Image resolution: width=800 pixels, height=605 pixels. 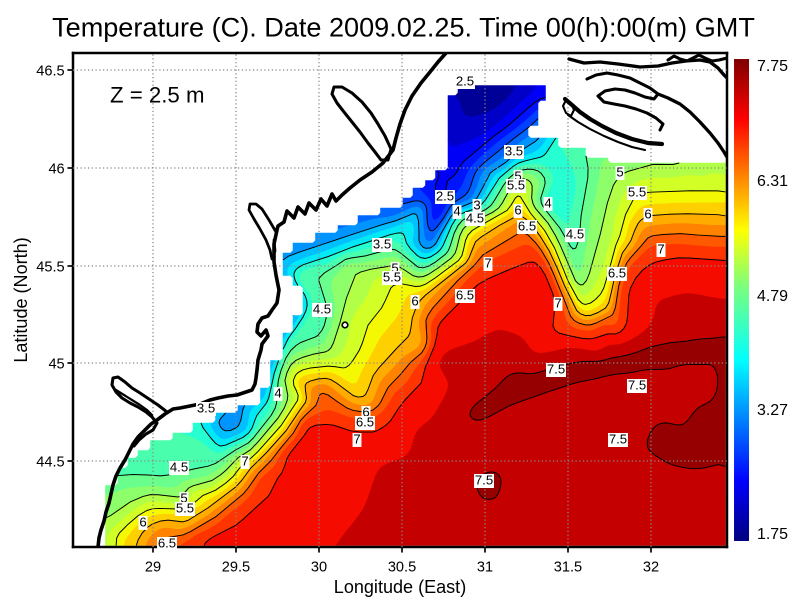 I want to click on svg-text: Latitude (North), so click(x=21, y=299).